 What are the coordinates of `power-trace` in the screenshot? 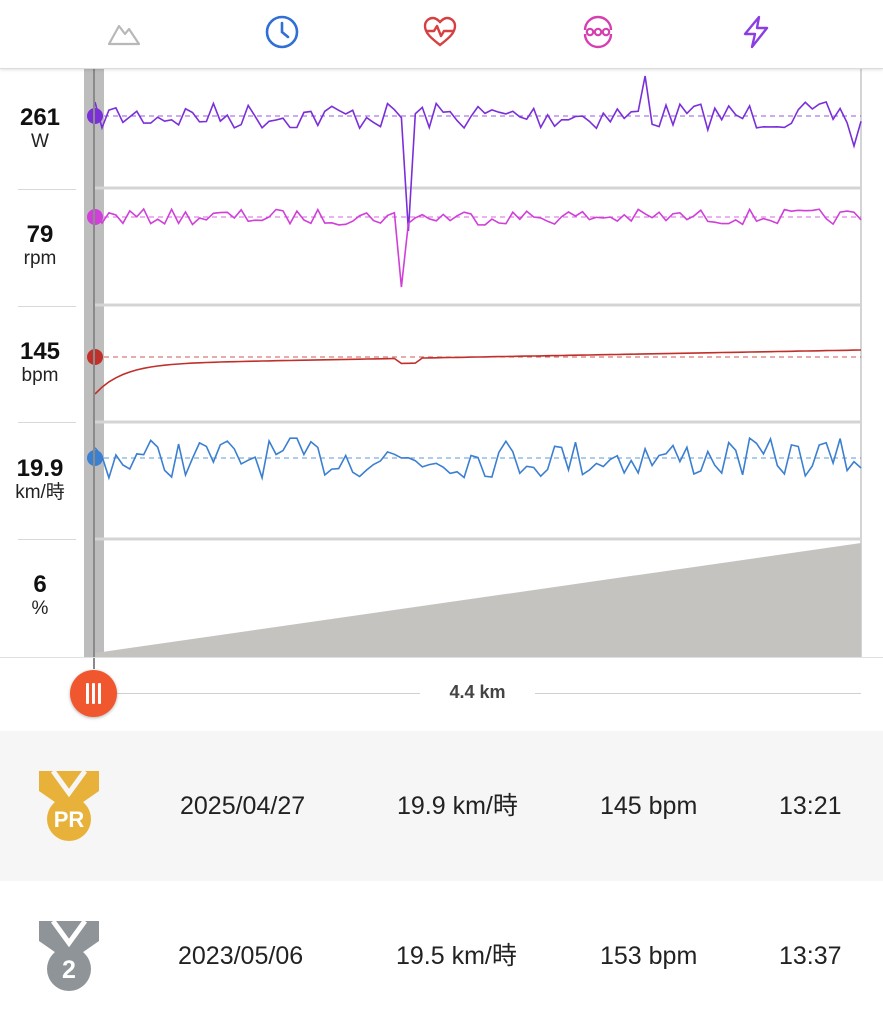 It's located at (478, 153).